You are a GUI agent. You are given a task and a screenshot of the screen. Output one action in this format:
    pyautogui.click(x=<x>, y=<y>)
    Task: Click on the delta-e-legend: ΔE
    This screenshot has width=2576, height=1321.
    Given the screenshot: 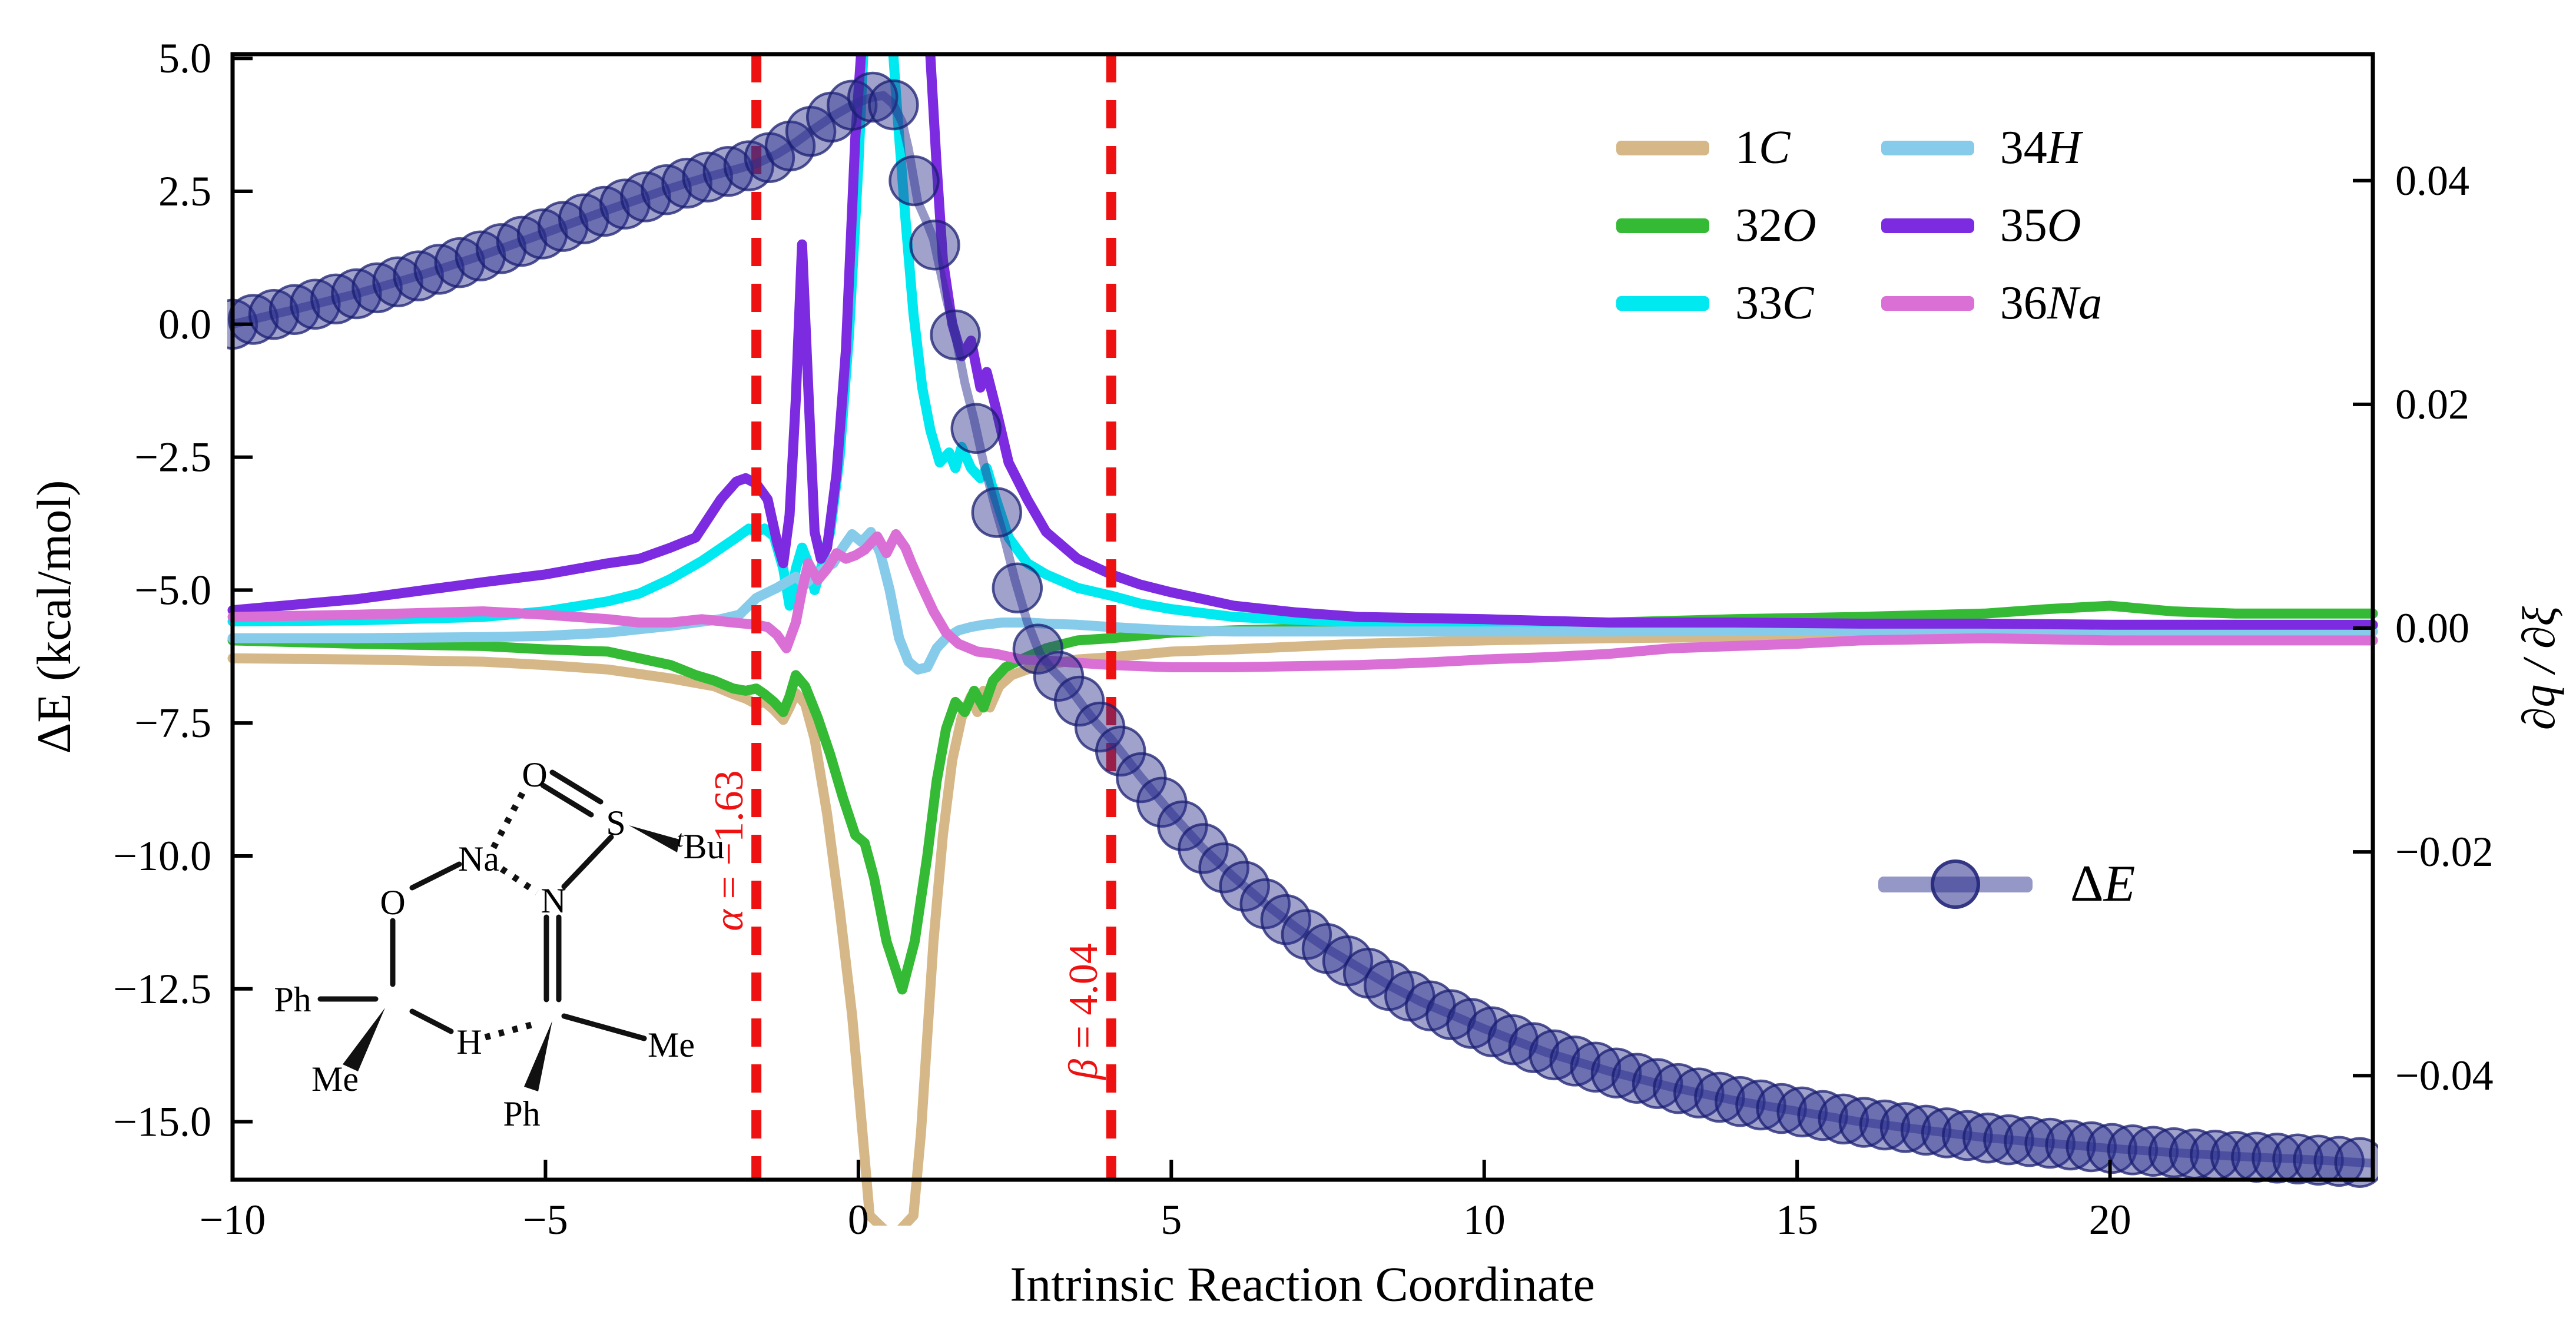 What is the action you would take?
    pyautogui.click(x=2007, y=884)
    